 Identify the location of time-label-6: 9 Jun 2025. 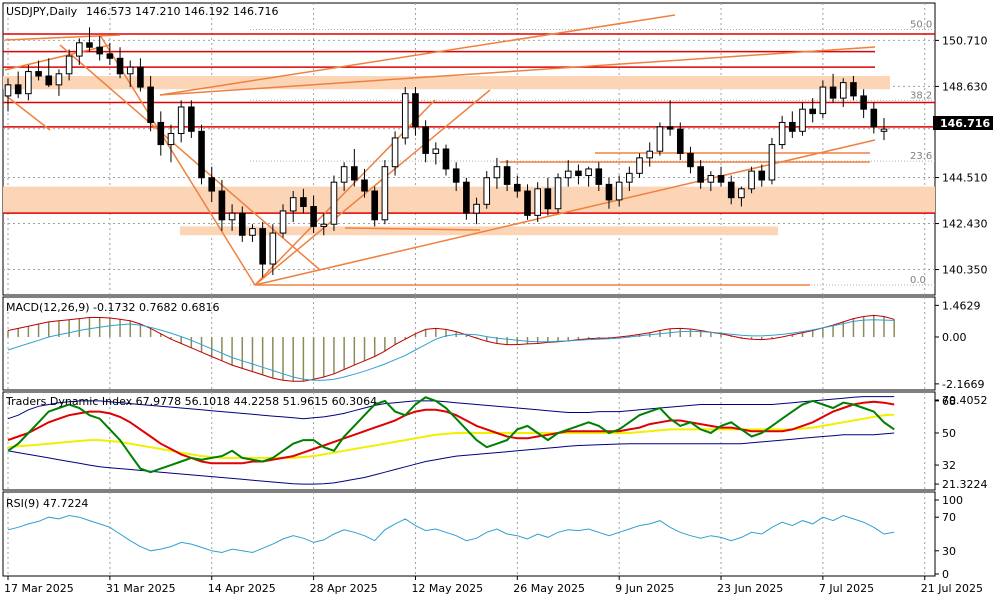
(644, 588).